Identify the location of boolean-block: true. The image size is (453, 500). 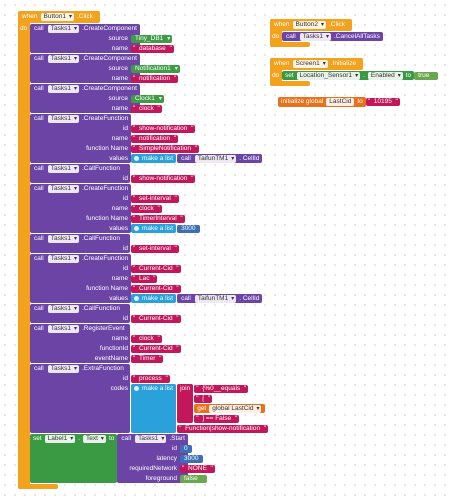
(426, 76).